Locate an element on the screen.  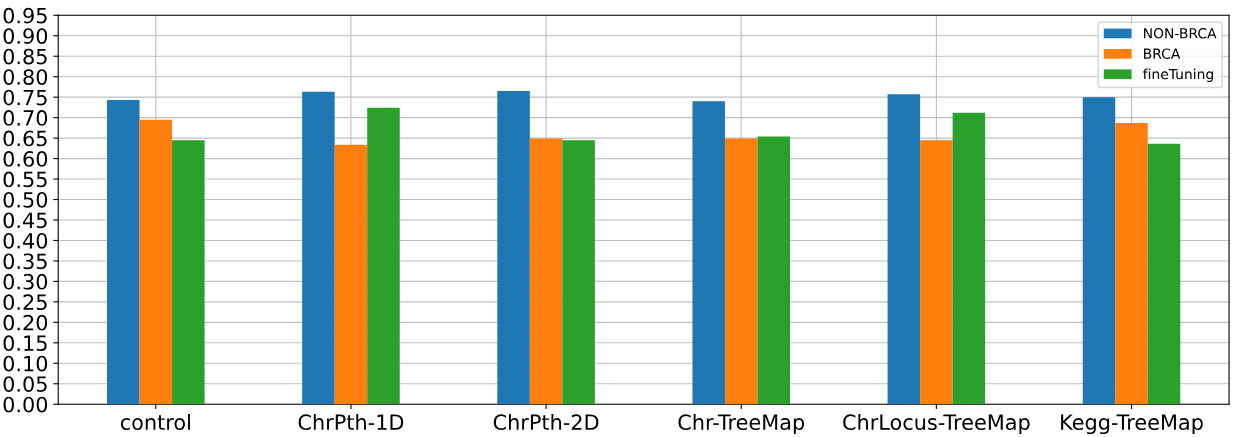
legend-label: NON-BRCA is located at coordinates (1180, 33).